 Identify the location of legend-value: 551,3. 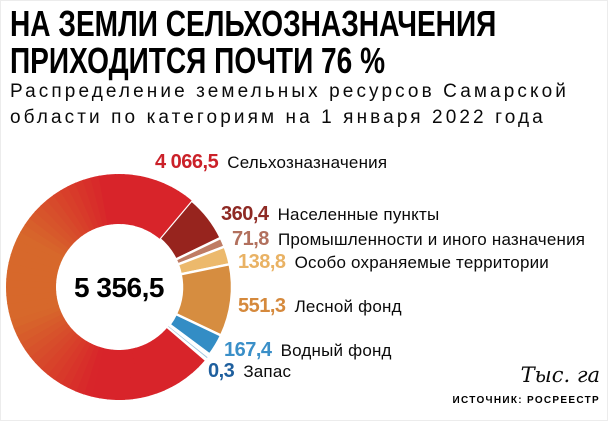
(262, 306).